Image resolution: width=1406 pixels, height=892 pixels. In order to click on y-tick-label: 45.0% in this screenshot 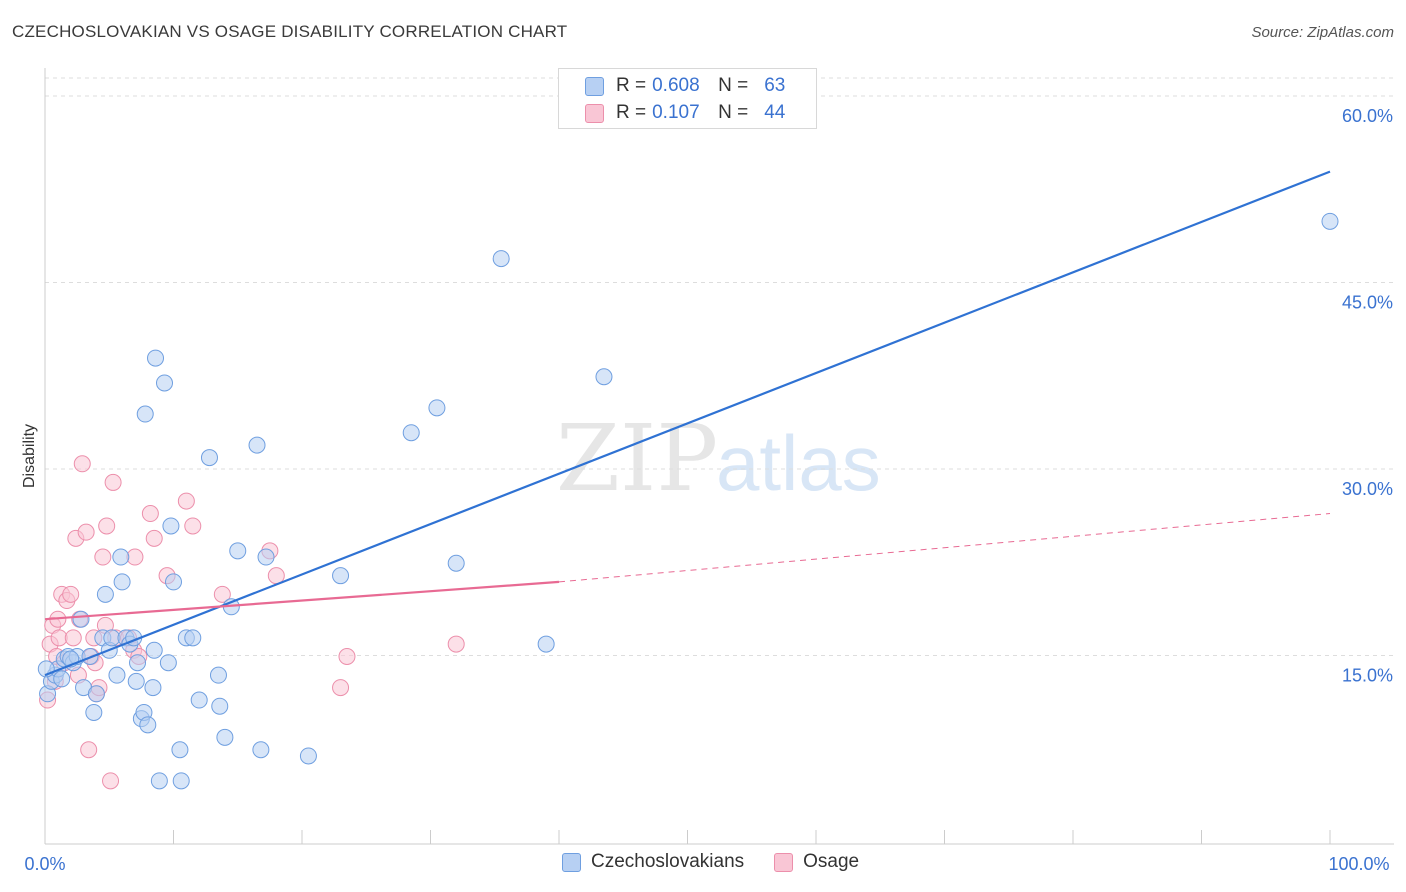, I will do `click(1367, 303)`.